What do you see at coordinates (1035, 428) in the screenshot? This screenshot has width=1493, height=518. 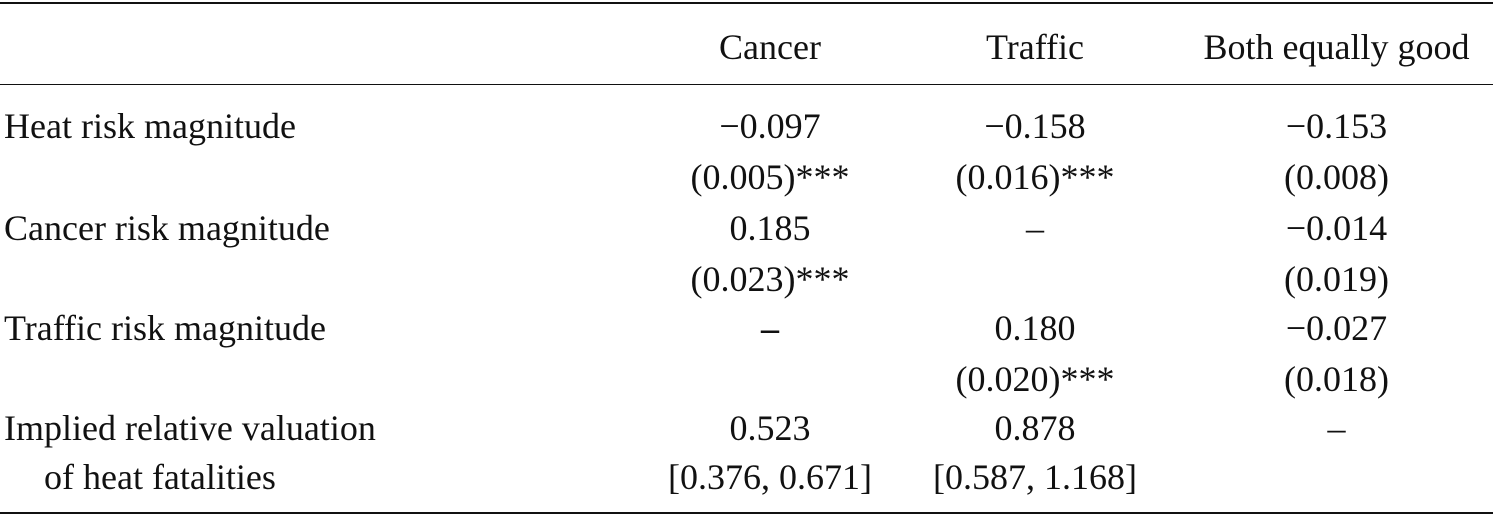 I see `coef-valuation-traffic: 0.878` at bounding box center [1035, 428].